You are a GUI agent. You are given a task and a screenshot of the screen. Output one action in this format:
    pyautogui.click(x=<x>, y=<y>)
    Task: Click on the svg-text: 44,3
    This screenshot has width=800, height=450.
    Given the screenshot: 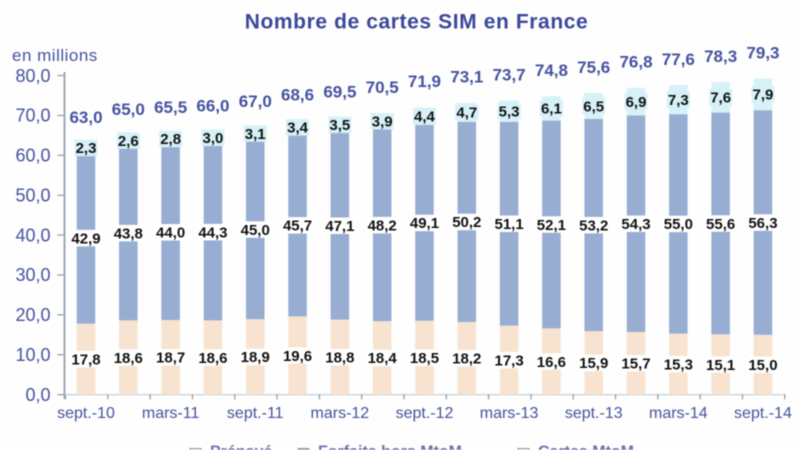 What is the action you would take?
    pyautogui.click(x=212, y=232)
    